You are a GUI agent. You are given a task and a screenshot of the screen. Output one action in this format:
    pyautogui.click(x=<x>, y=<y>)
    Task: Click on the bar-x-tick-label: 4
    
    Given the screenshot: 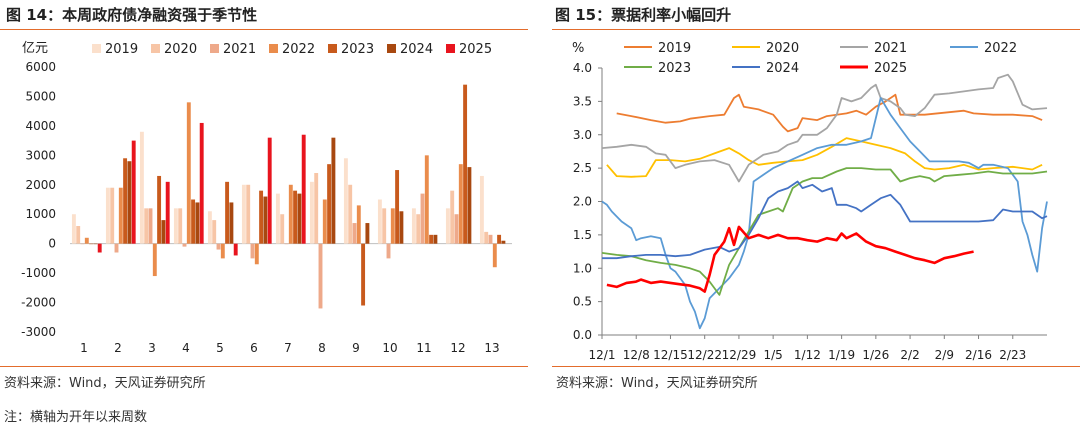 What is the action you would take?
    pyautogui.click(x=186, y=348)
    